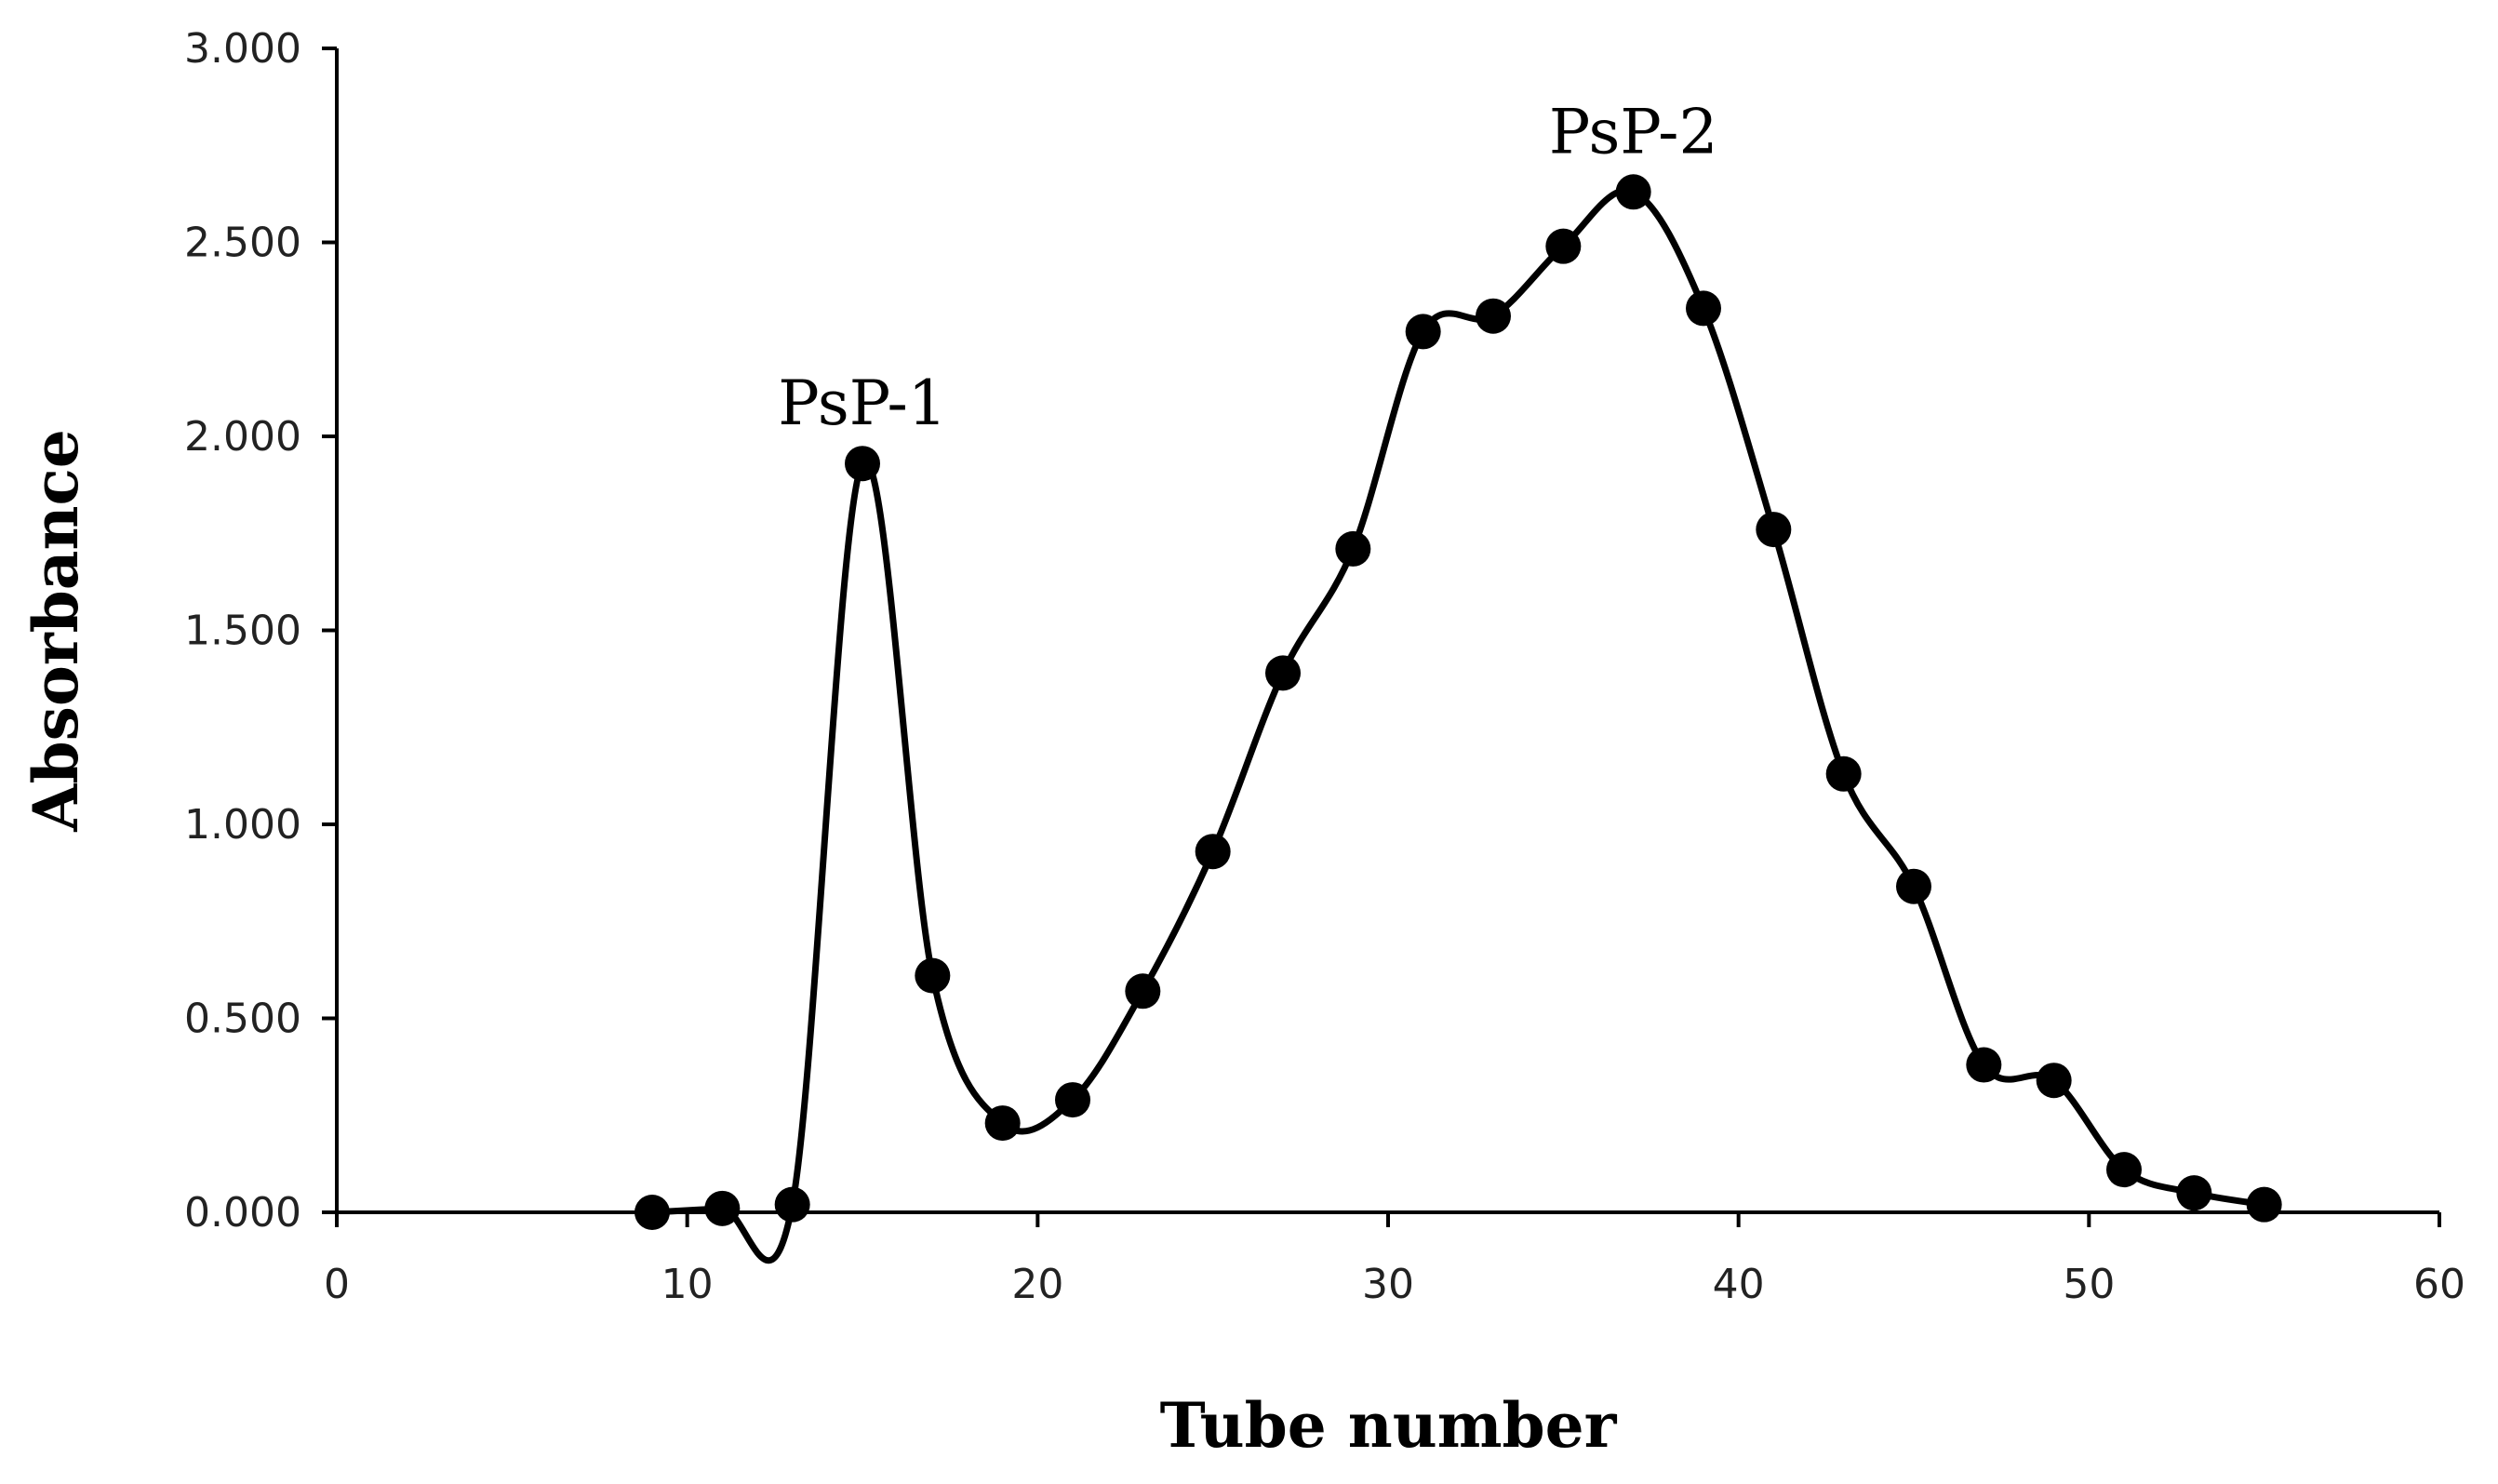  What do you see at coordinates (242, 49) in the screenshot?
I see `y-tick-label: 3.000` at bounding box center [242, 49].